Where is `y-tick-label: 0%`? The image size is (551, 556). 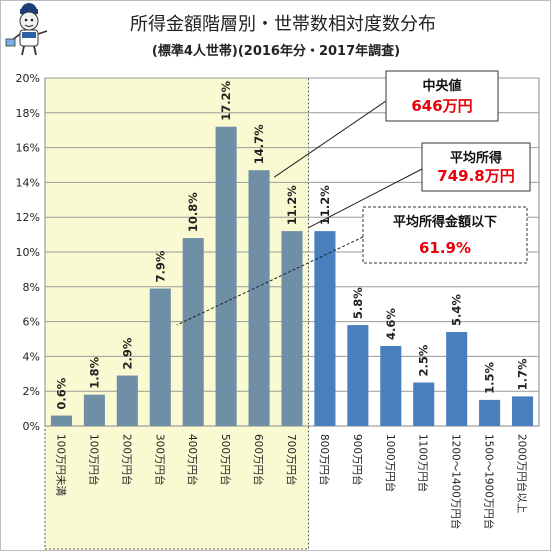
y-tick-label: 0% is located at coordinates (31, 426).